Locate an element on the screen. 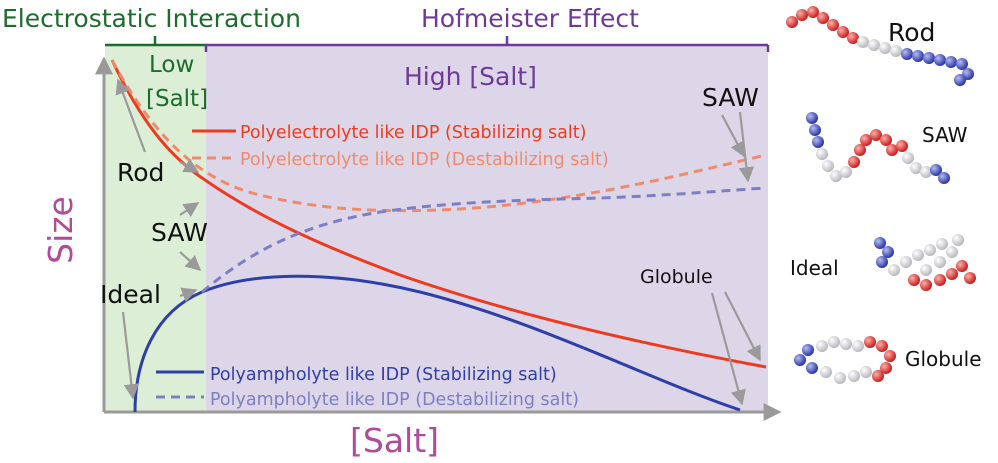 This screenshot has height=463, width=998. rod-molecule is located at coordinates (880, 46).